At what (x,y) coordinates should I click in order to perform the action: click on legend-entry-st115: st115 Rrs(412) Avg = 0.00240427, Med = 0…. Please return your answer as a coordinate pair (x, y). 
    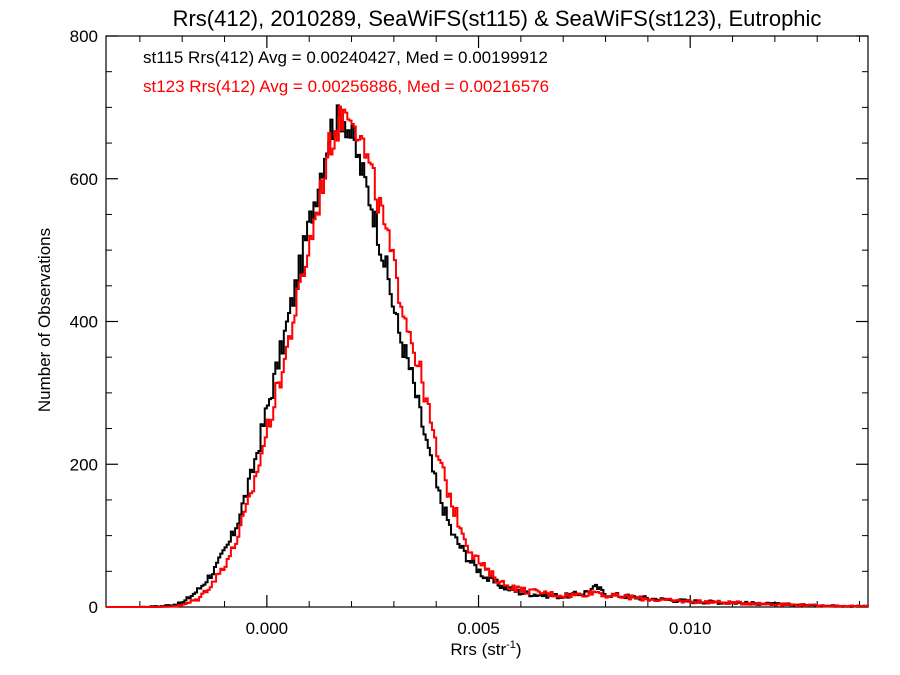
    Looking at the image, I should click on (345, 57).